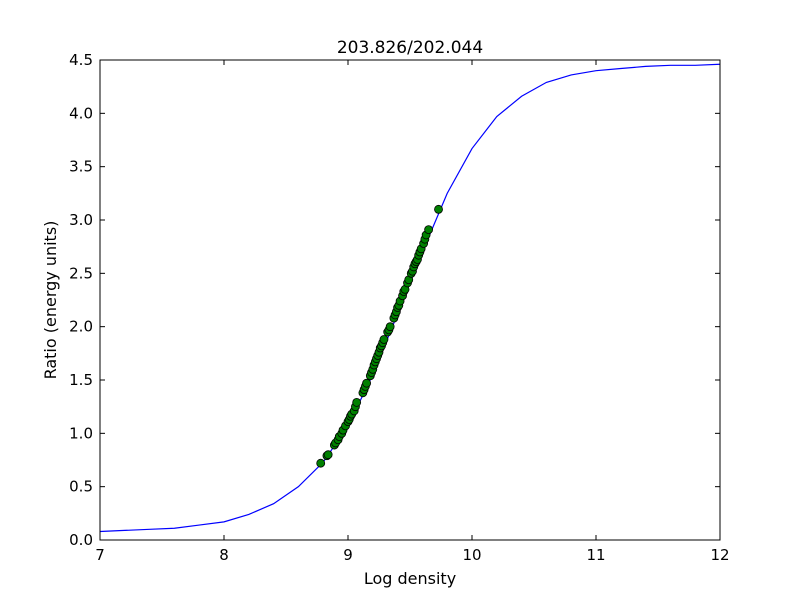  What do you see at coordinates (224, 555) in the screenshot?
I see `x-tick-label: 8` at bounding box center [224, 555].